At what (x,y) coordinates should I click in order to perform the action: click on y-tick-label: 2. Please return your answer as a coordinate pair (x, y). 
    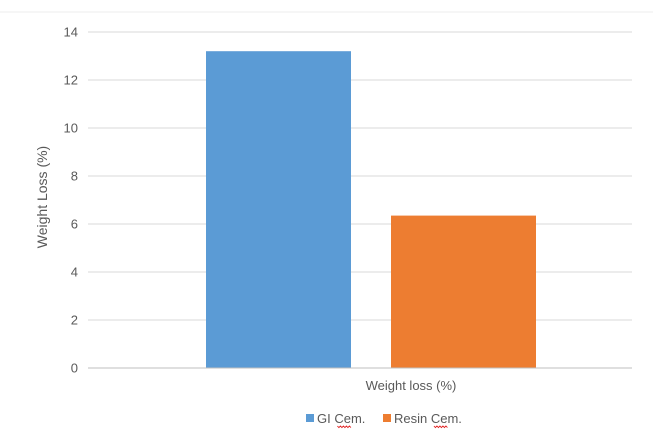
    Looking at the image, I should click on (74, 320).